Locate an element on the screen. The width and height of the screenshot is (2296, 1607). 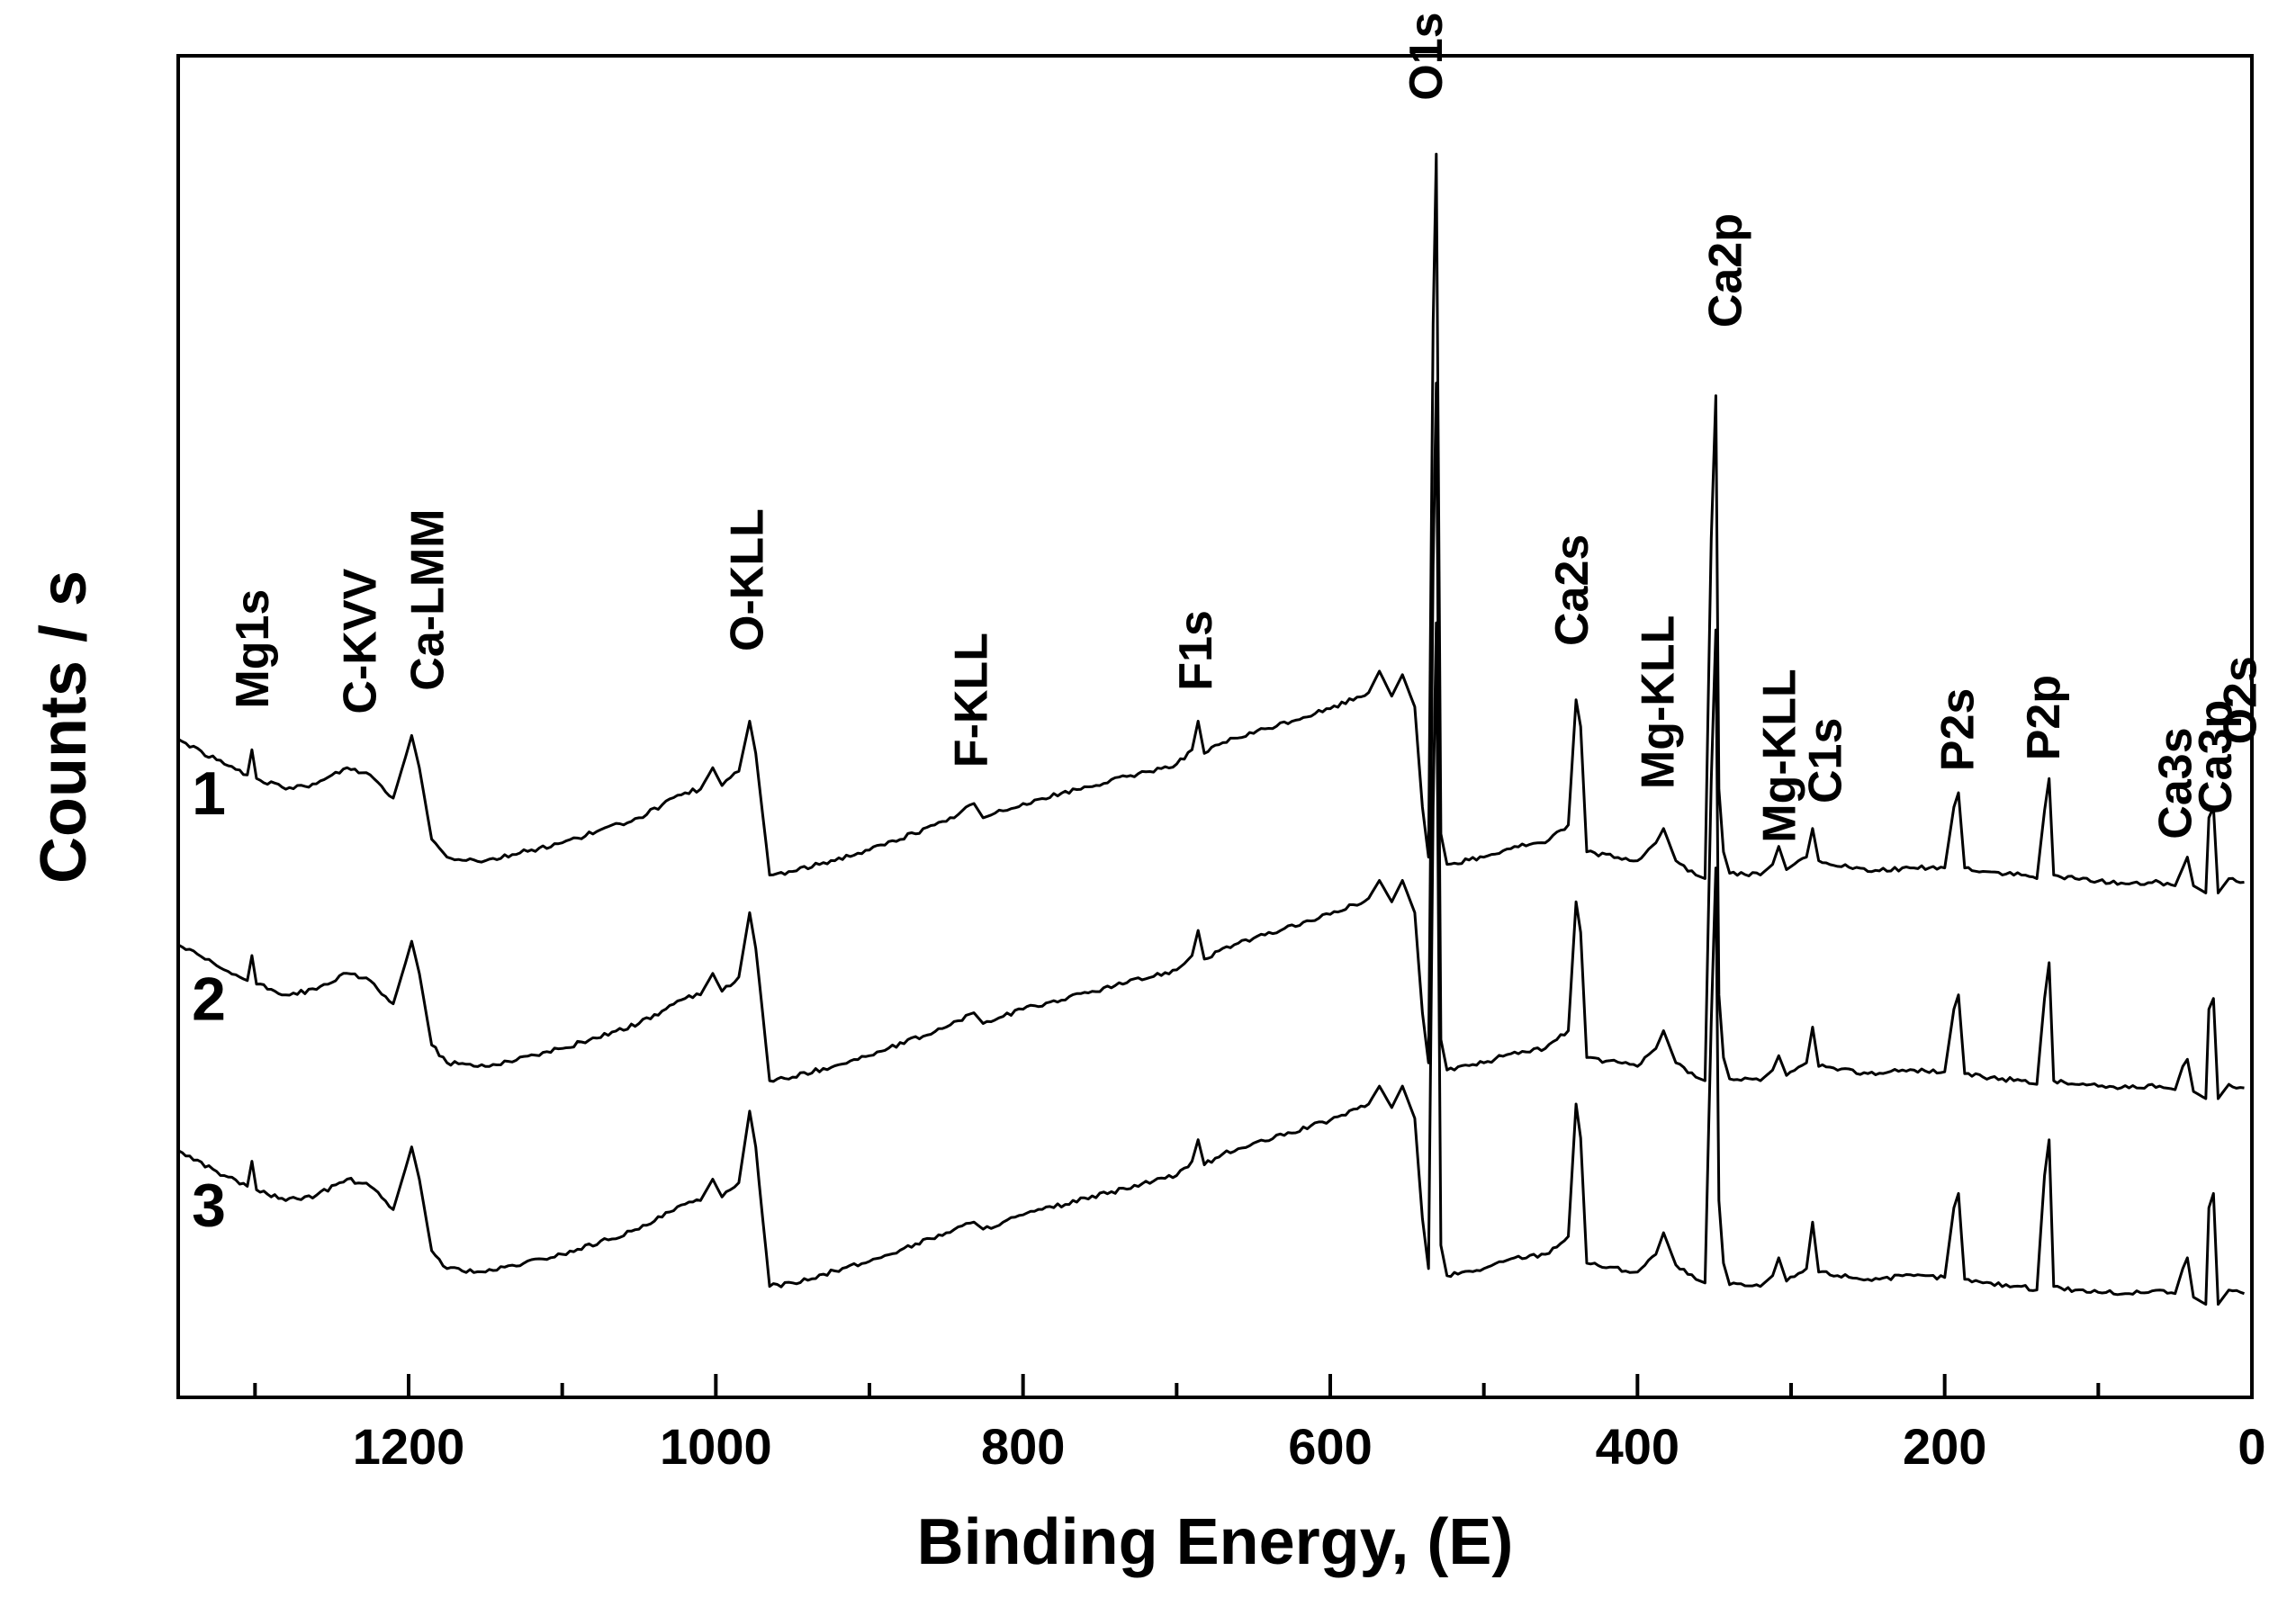
x-tick-label: 400 is located at coordinates (1637, 1446).